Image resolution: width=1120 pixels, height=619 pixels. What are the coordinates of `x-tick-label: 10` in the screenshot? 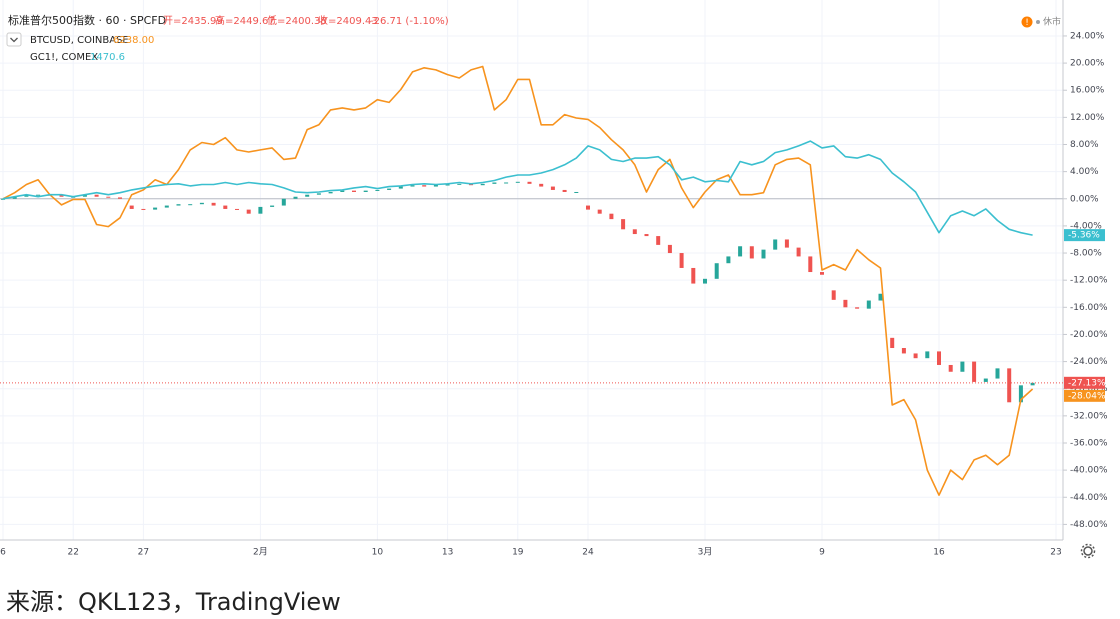 It's located at (378, 553).